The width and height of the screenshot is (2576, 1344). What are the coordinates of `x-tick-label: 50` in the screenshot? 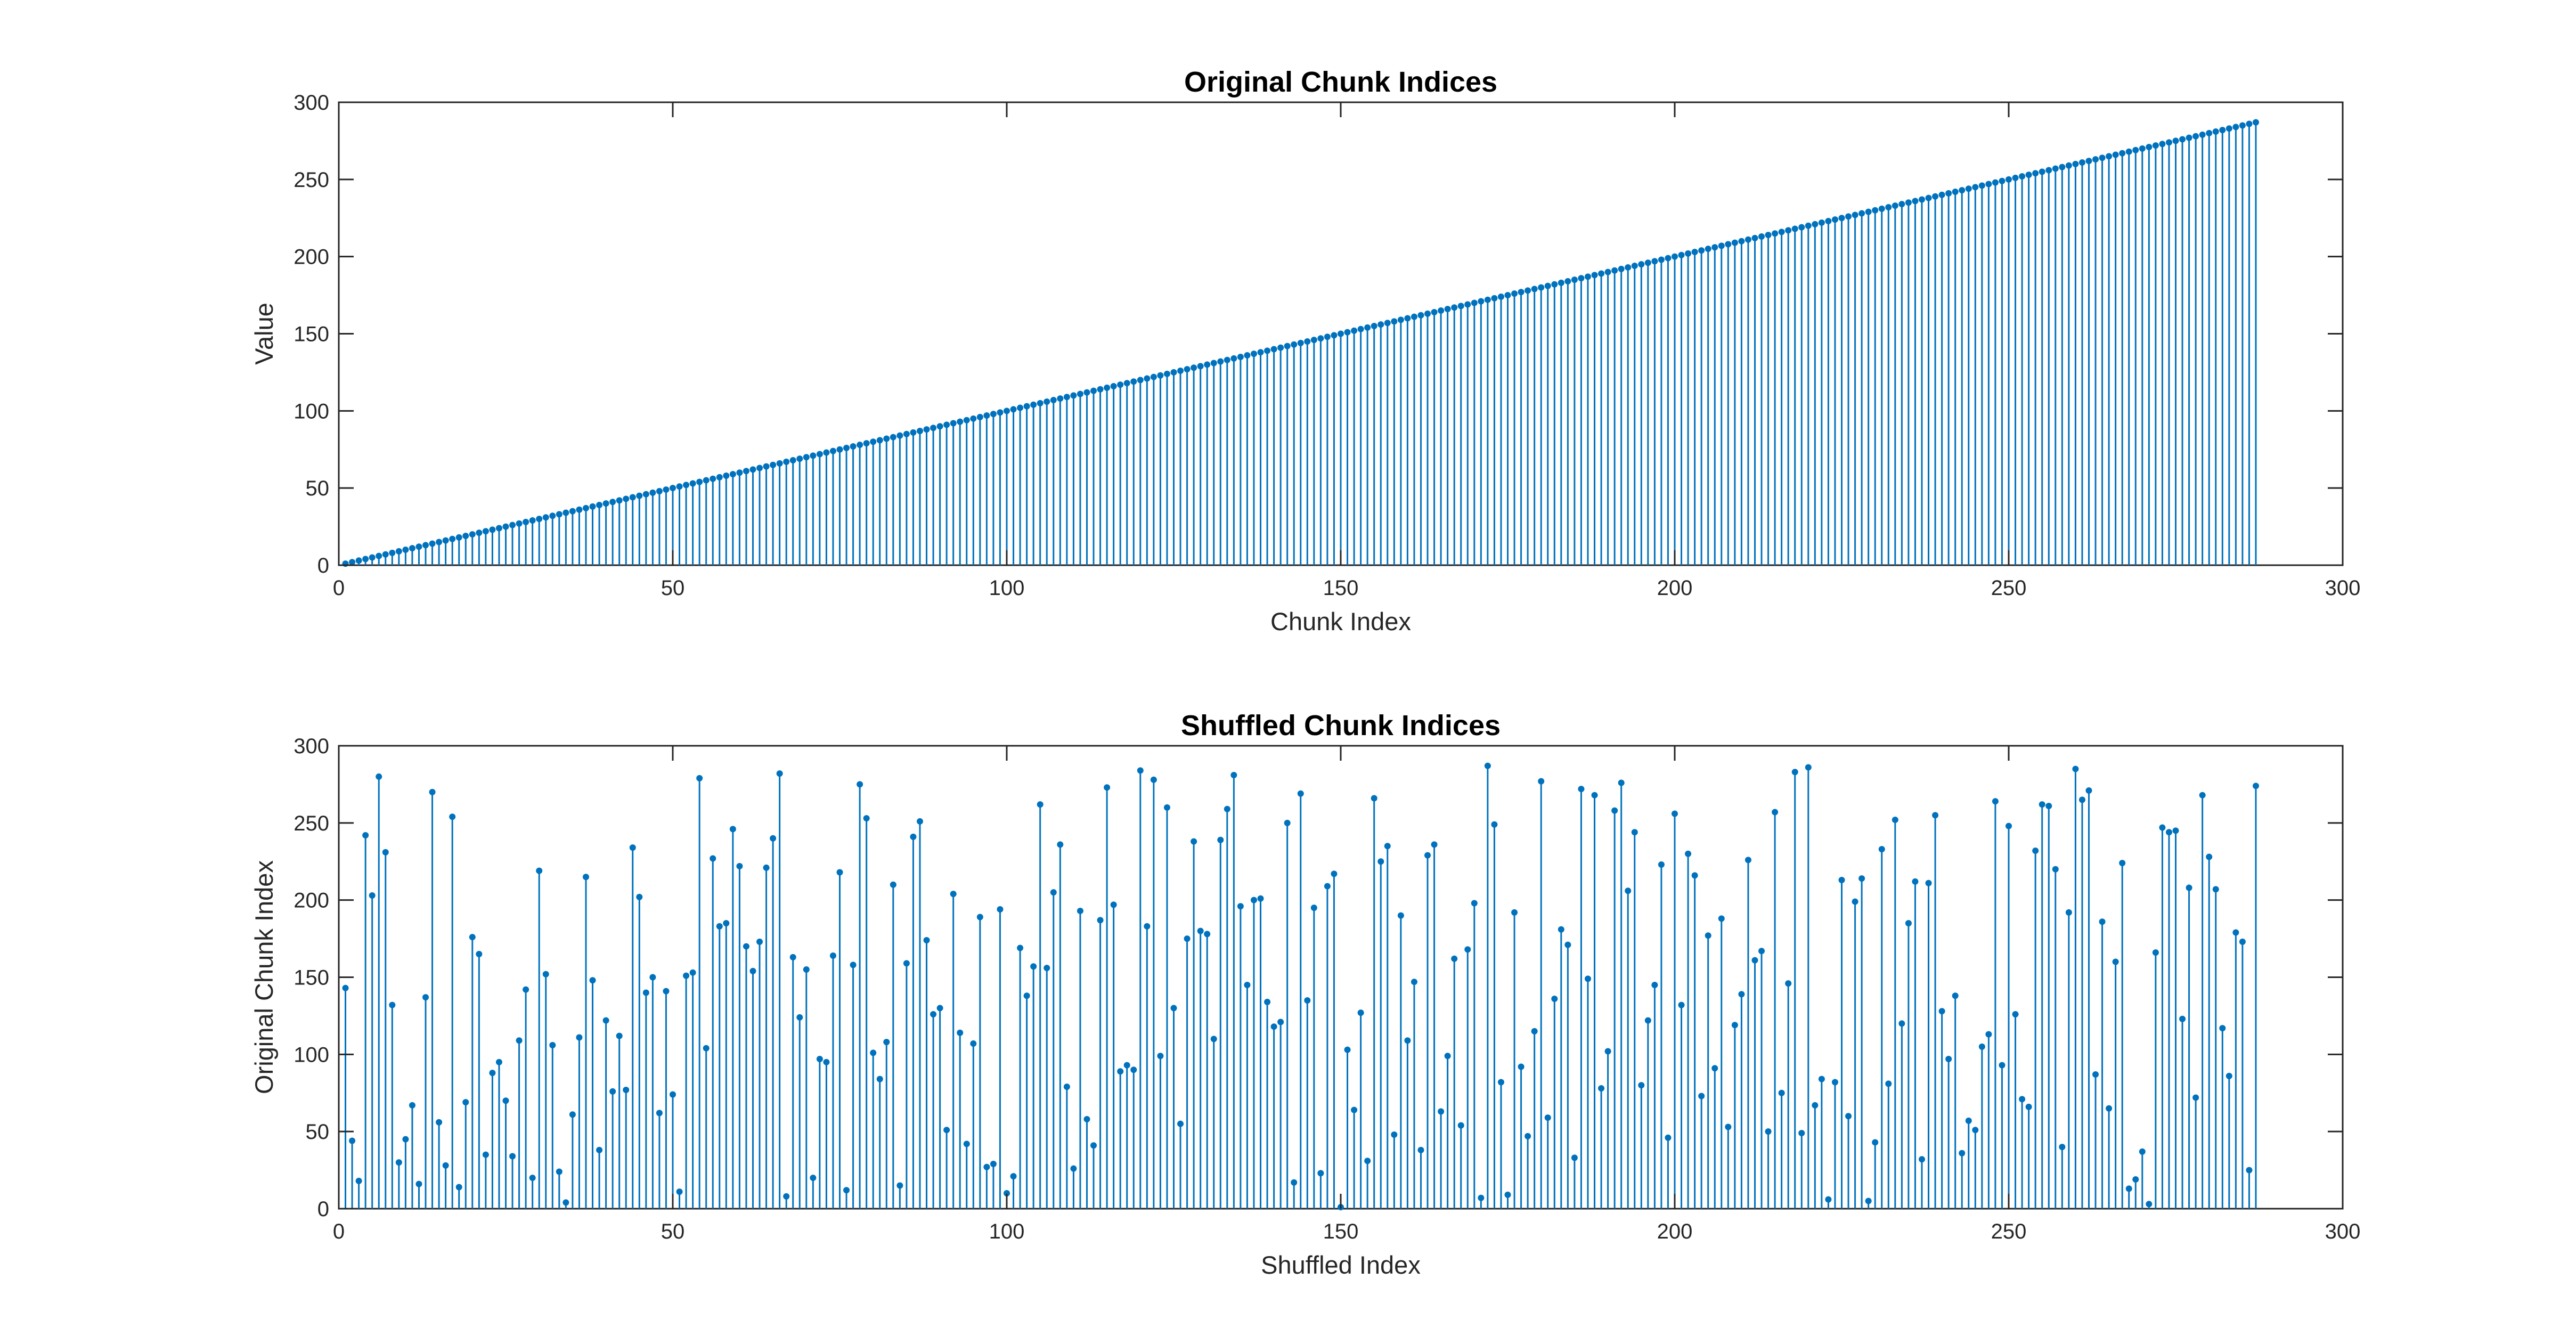 It's located at (673, 588).